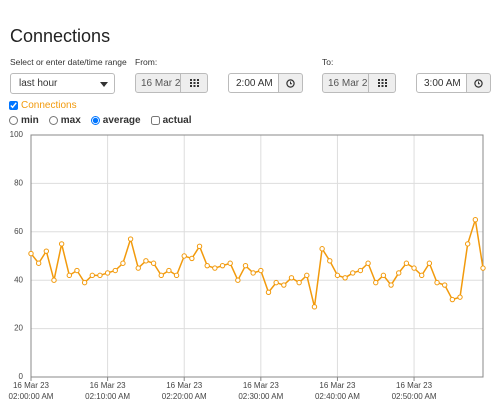 This screenshot has width=500, height=403. I want to click on from-label: From:, so click(146, 62).